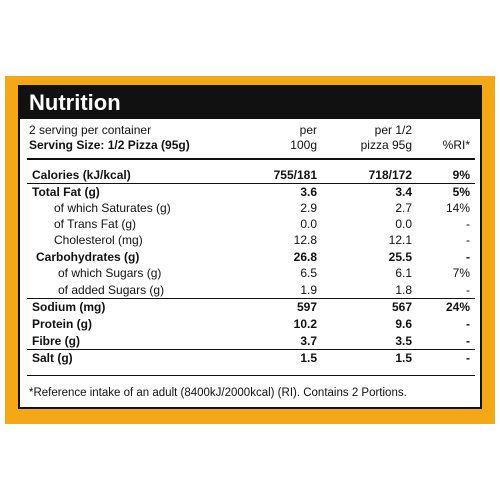 Image resolution: width=500 pixels, height=500 pixels. I want to click on perhalf-value: 12.1, so click(400, 240).